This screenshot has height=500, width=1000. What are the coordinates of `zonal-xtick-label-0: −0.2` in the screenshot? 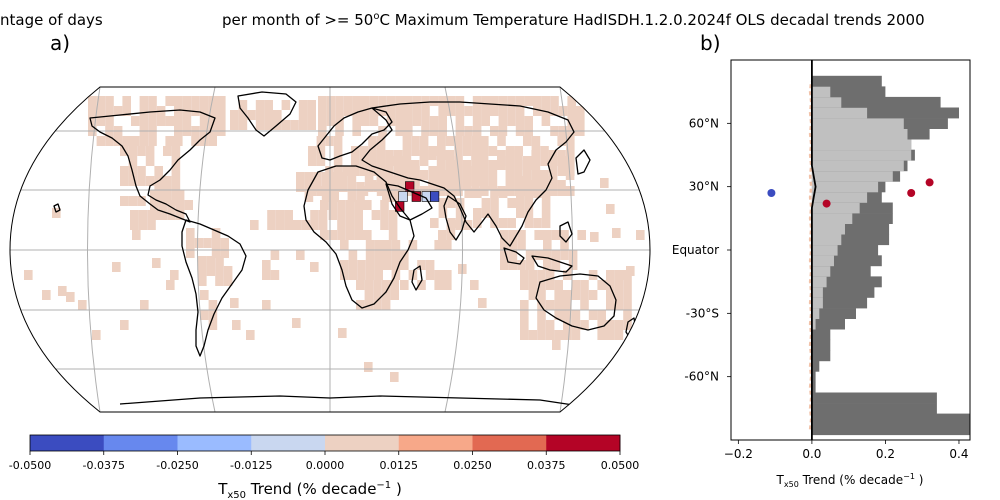 It's located at (738, 454).